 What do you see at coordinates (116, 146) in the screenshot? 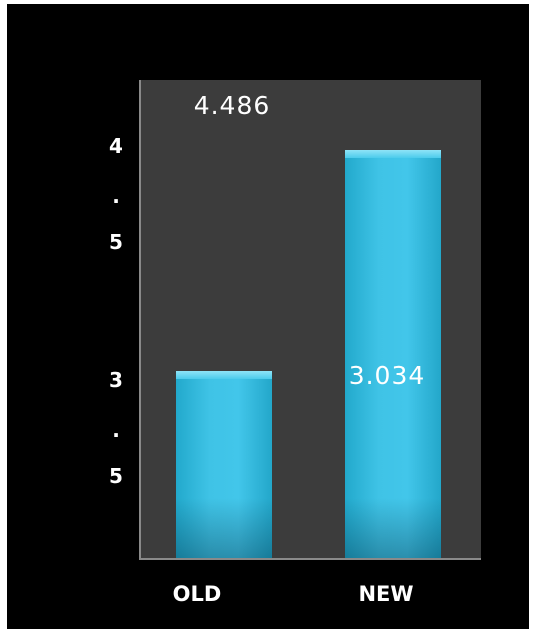
I see `y-tick-label-1-part-1: 4` at bounding box center [116, 146].